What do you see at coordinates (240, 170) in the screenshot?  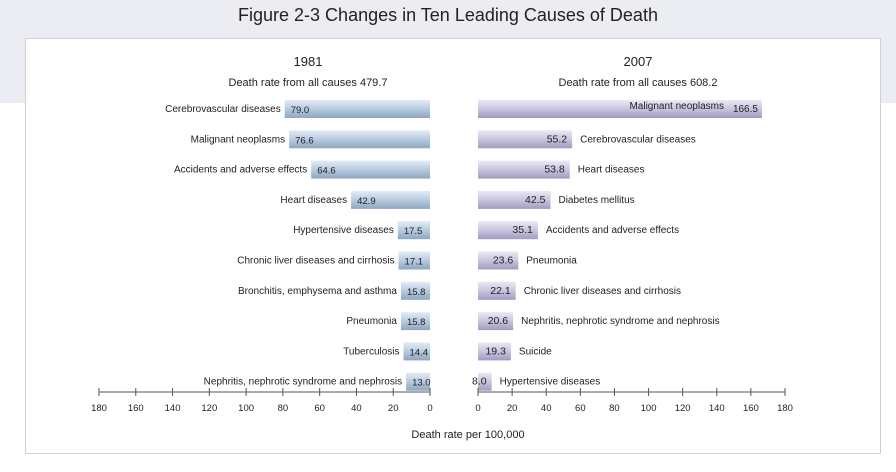 I see `left-category-label: Accidents and adverse effects` at bounding box center [240, 170].